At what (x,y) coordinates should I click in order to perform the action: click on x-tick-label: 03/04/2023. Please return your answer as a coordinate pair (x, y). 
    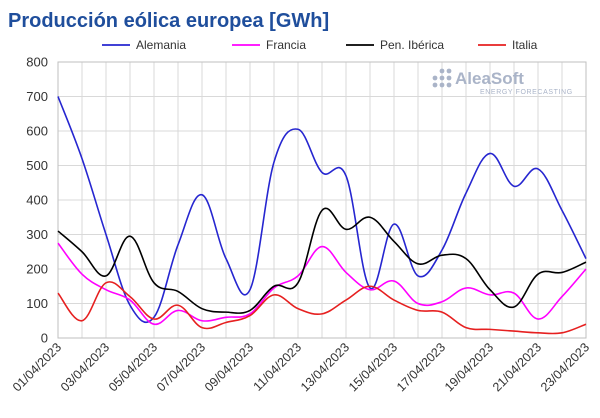
    Looking at the image, I should click on (85, 367).